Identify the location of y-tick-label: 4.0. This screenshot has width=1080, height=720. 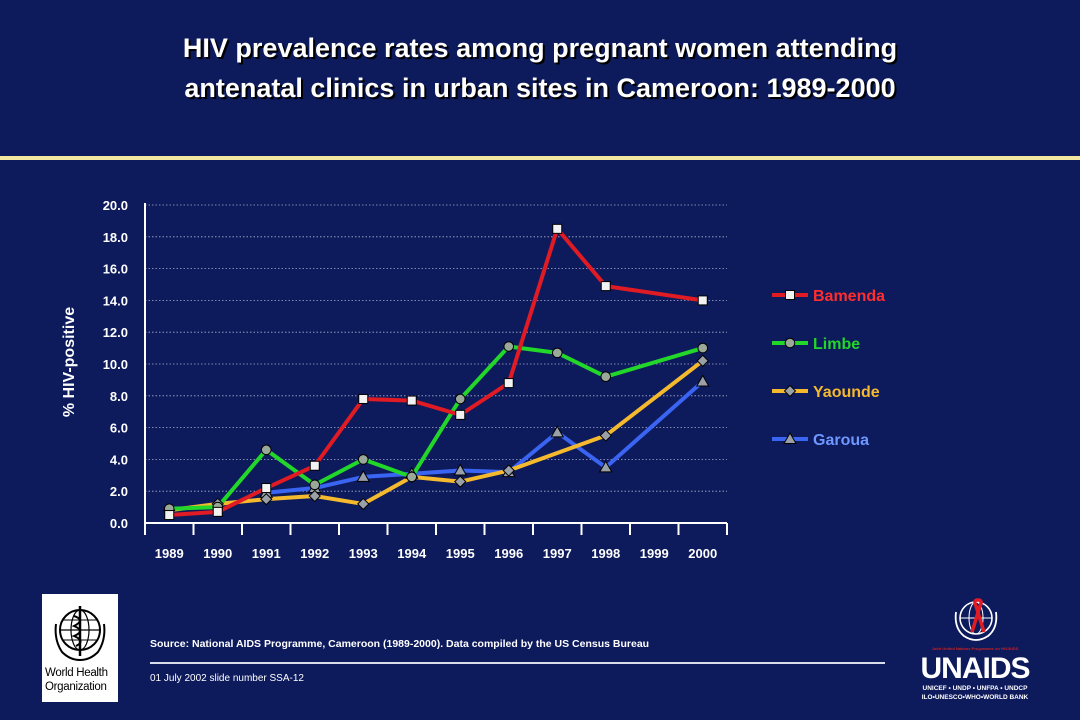
(119, 459).